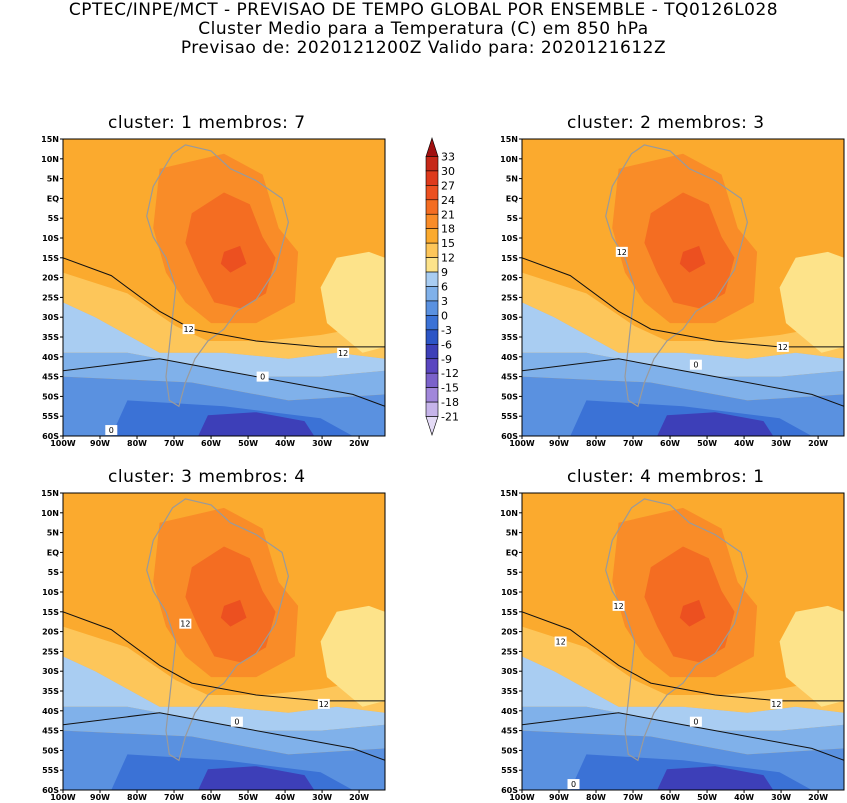 The width and height of the screenshot is (847, 803). Describe the element at coordinates (448, 156) in the screenshot. I see `colorbar-label: 33` at that location.